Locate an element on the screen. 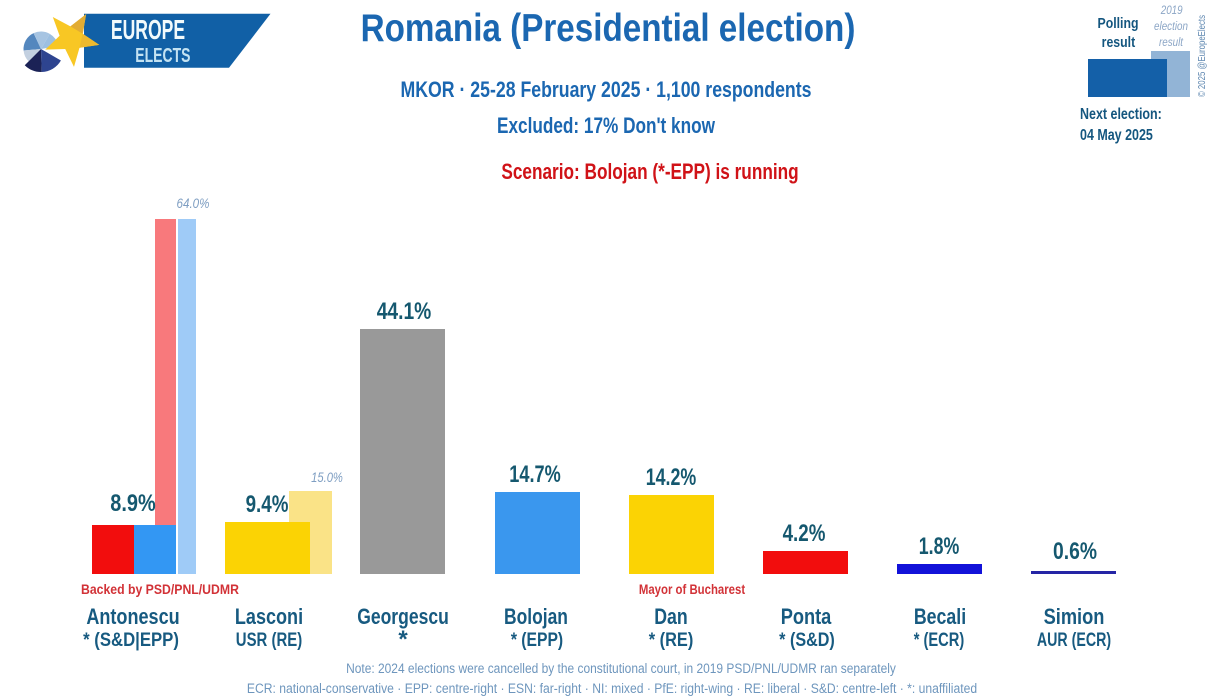 This screenshot has width=1215, height=700. svg-text: ELECTS is located at coordinates (162, 55).